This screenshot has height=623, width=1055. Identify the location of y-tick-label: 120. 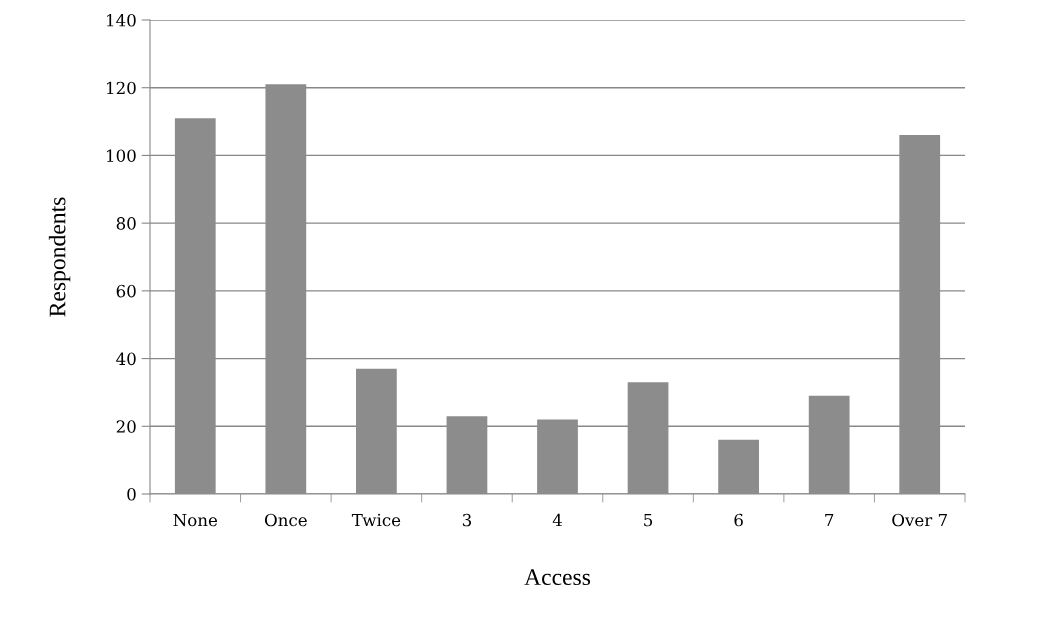
(121, 88).